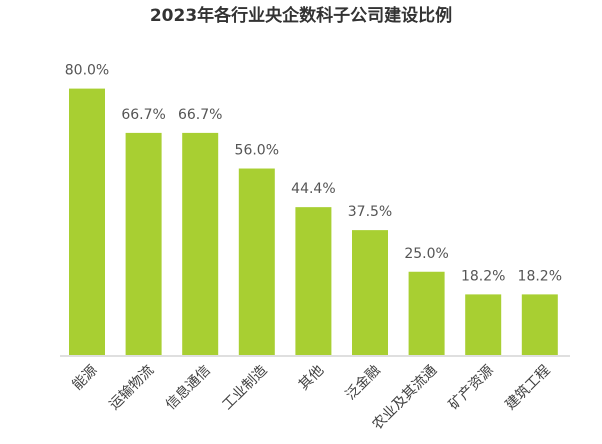 Image resolution: width=602 pixels, height=444 pixels. What do you see at coordinates (471, 387) in the screenshot?
I see `x-tick-label: 矿产资源` at bounding box center [471, 387].